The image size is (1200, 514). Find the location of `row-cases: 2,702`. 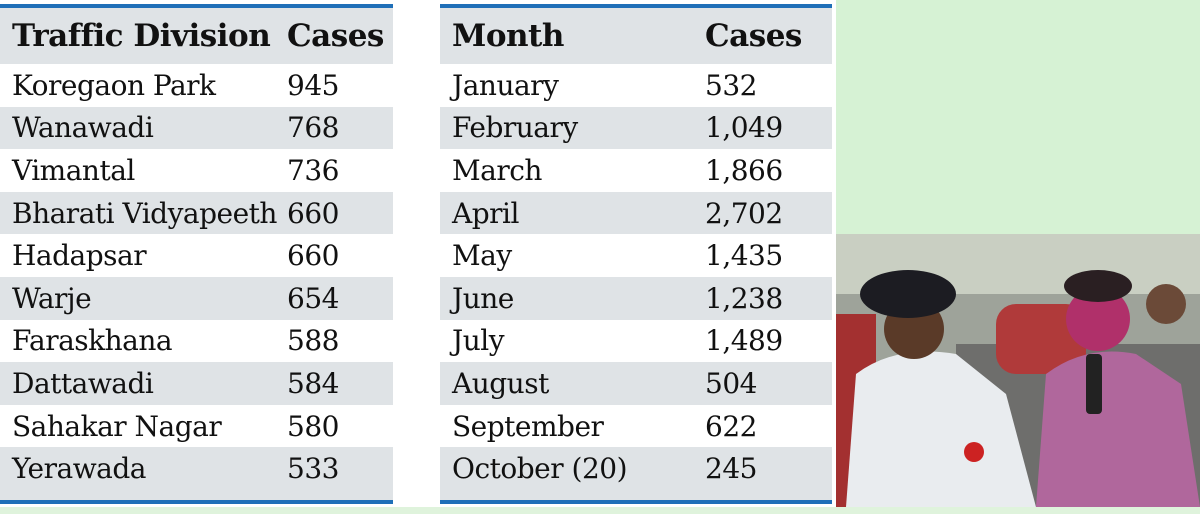

row-cases: 2,702 is located at coordinates (744, 213).